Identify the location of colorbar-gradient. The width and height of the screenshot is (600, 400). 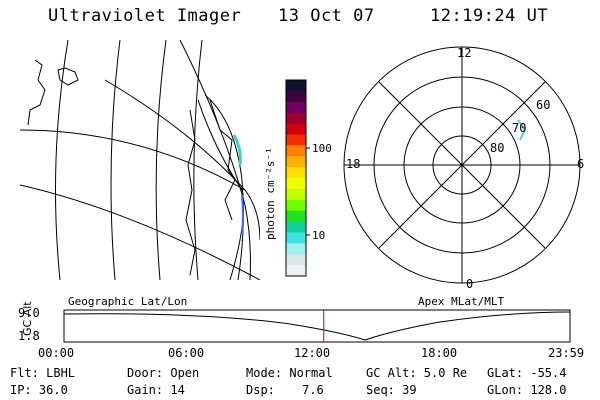
(296, 178).